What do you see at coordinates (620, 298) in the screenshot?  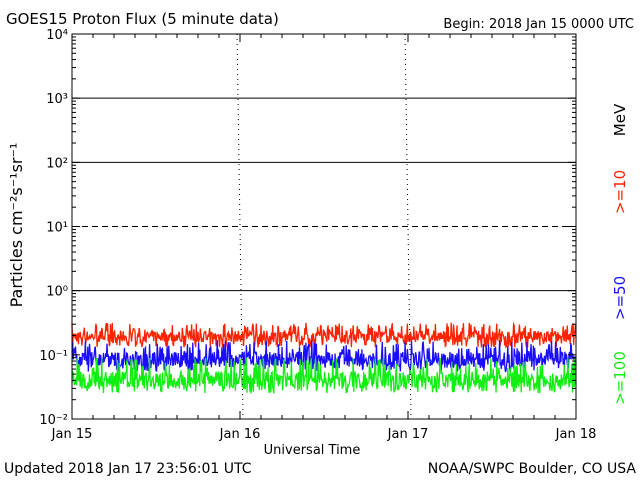 I see `legend-entry: >=50` at bounding box center [620, 298].